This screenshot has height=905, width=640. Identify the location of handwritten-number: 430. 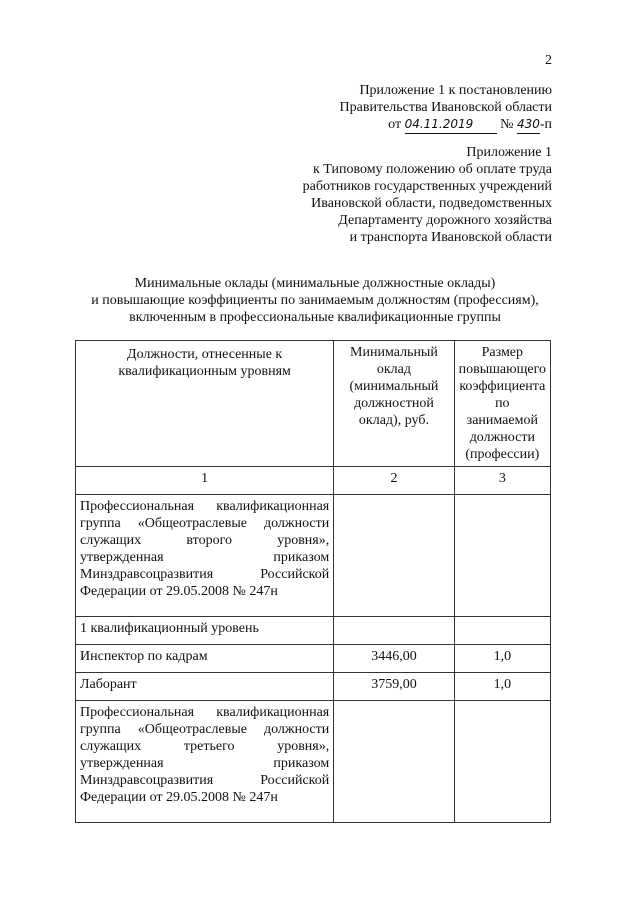
(528, 125).